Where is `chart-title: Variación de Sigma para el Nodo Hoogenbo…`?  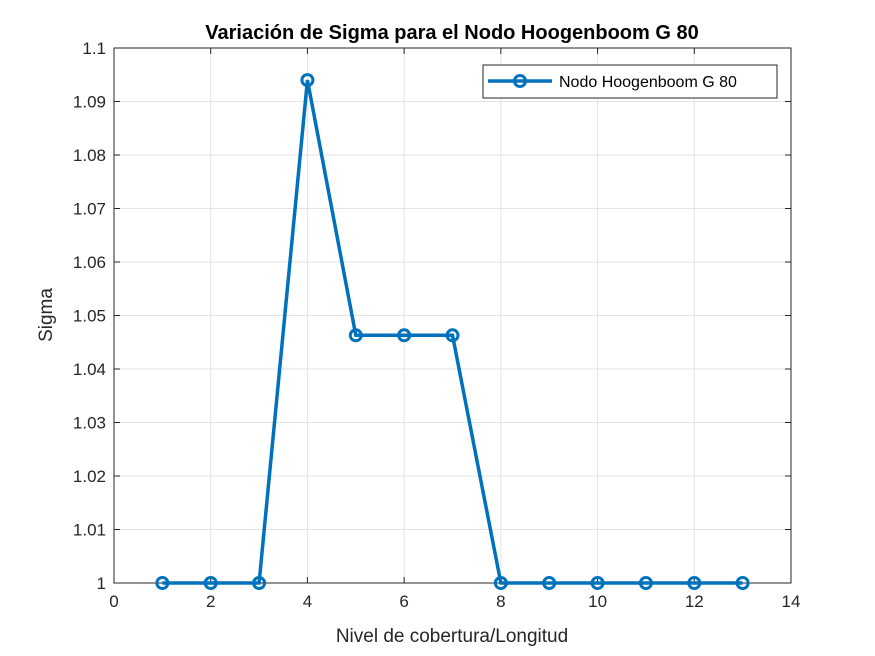
chart-title: Variación de Sigma para el Nodo Hoogenbo… is located at coordinates (451, 33).